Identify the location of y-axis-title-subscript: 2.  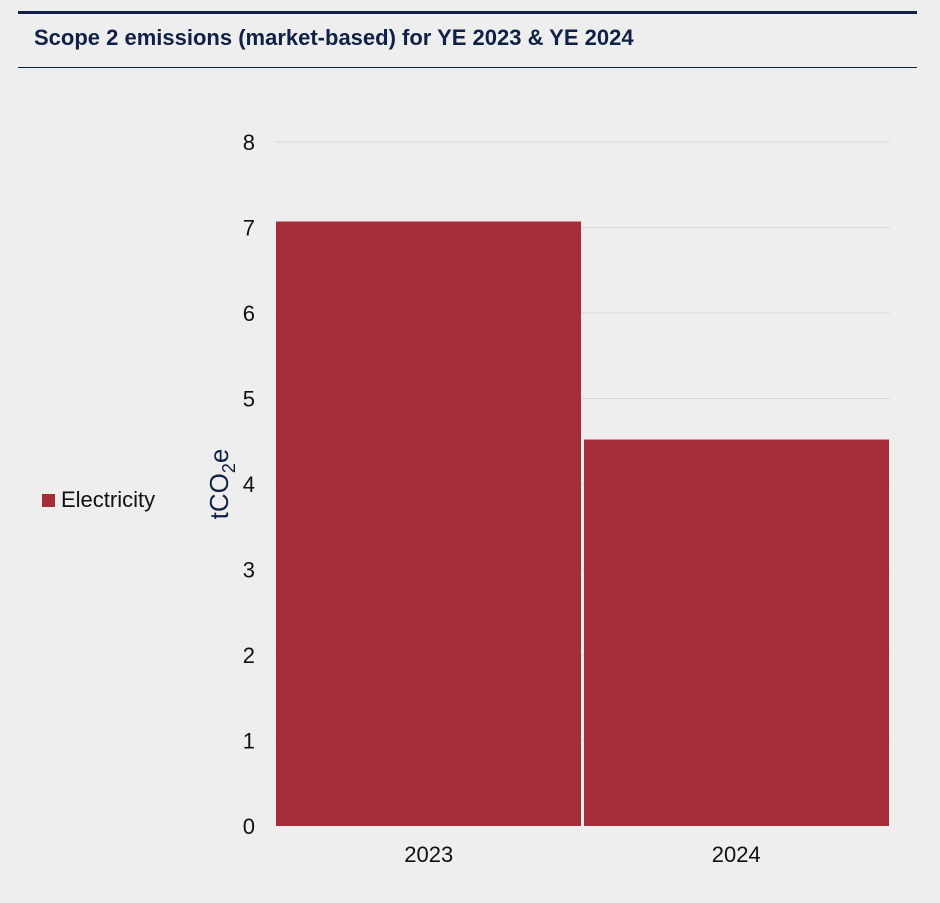
(229, 468).